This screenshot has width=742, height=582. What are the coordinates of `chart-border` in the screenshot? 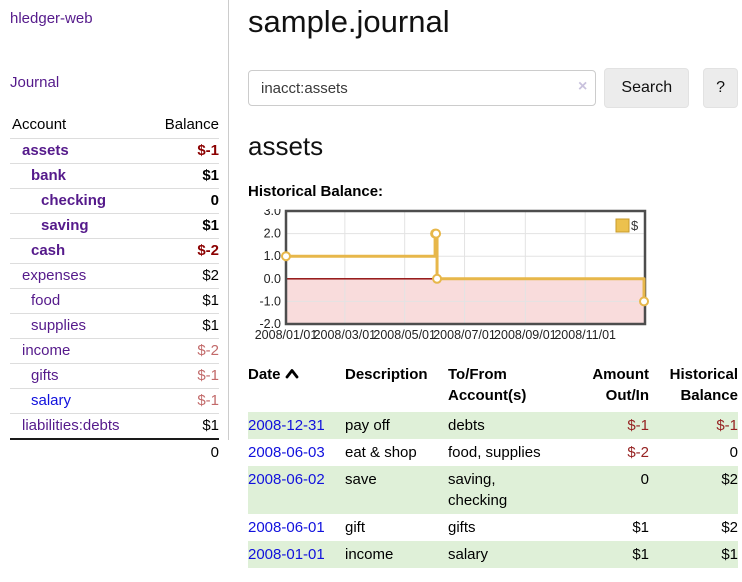 It's located at (465, 267).